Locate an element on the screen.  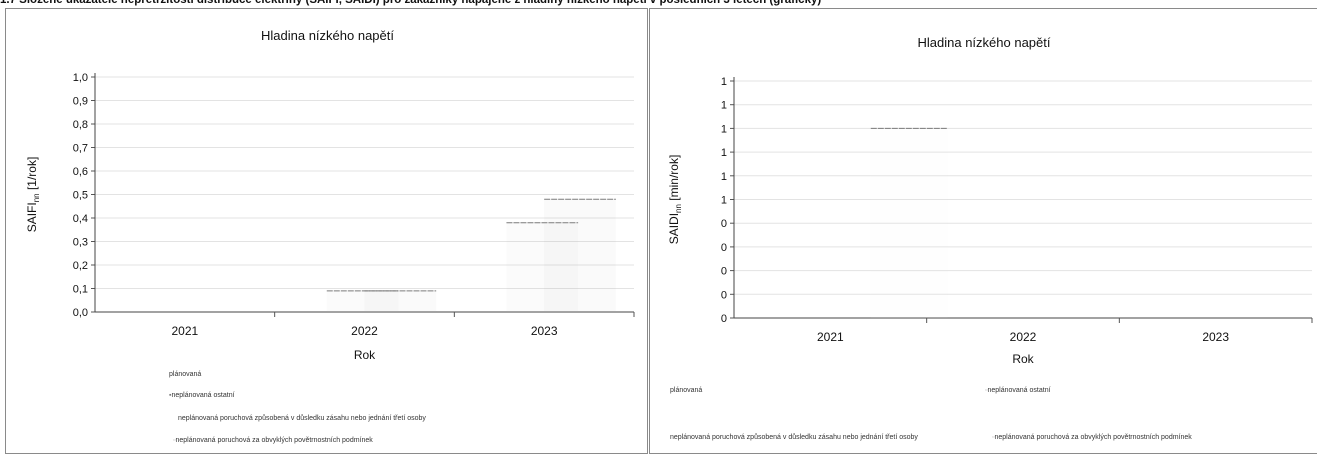
saidi-legend-item-2: ▫neplánovaná ostatní is located at coordinates (1018, 390).